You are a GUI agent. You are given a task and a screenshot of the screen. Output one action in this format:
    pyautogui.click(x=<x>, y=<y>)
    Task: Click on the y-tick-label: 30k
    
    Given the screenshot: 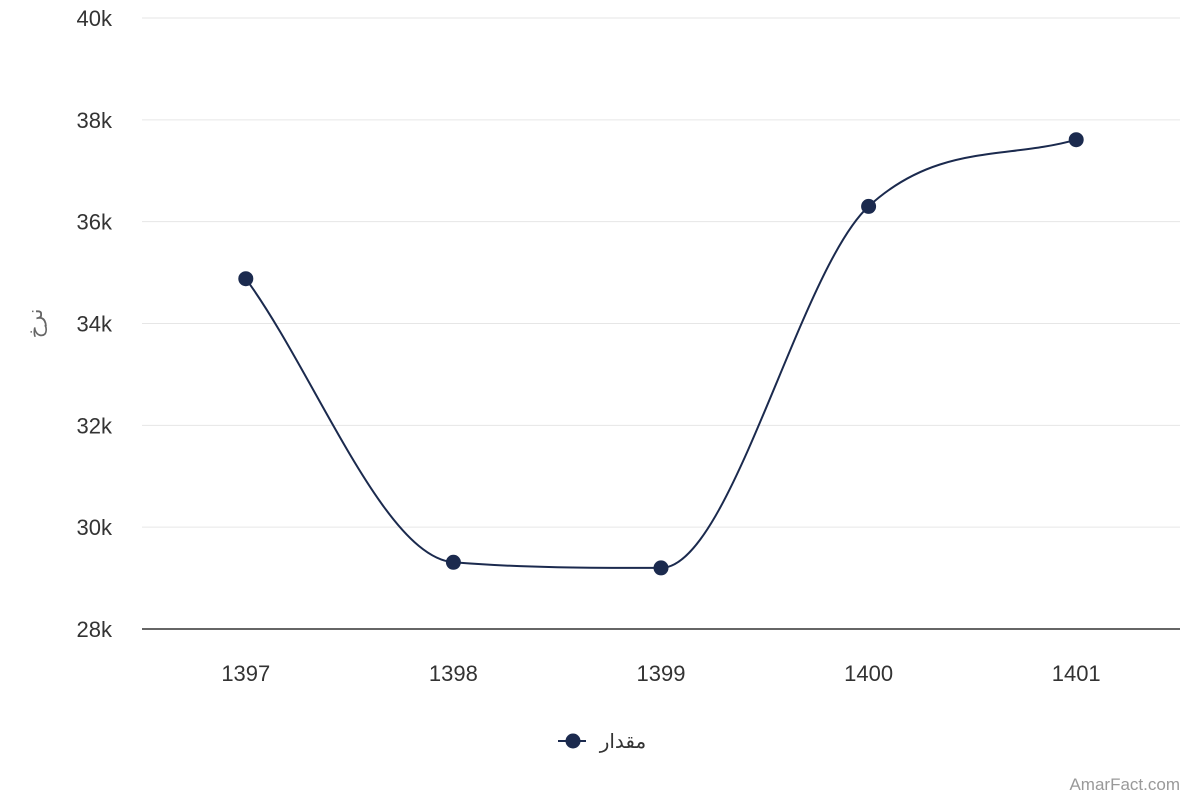 What is the action you would take?
    pyautogui.click(x=95, y=527)
    